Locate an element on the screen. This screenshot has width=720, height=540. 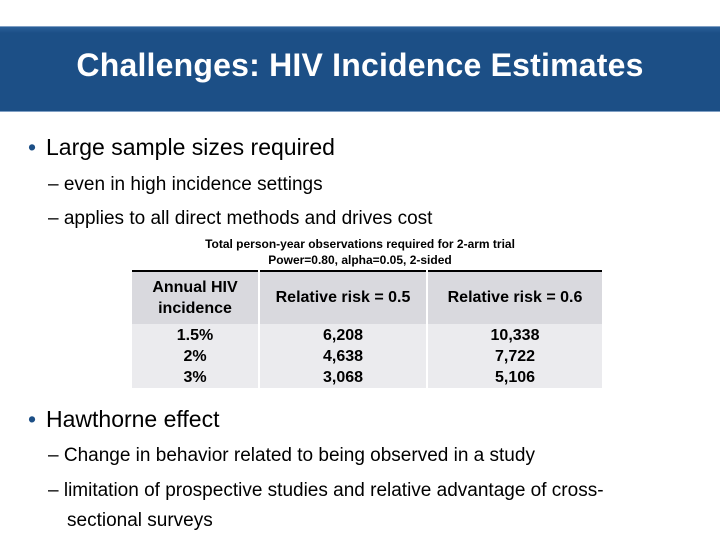
sub-bullet-prospective-limitation-cont: sectional surveys is located at coordinates (140, 520).